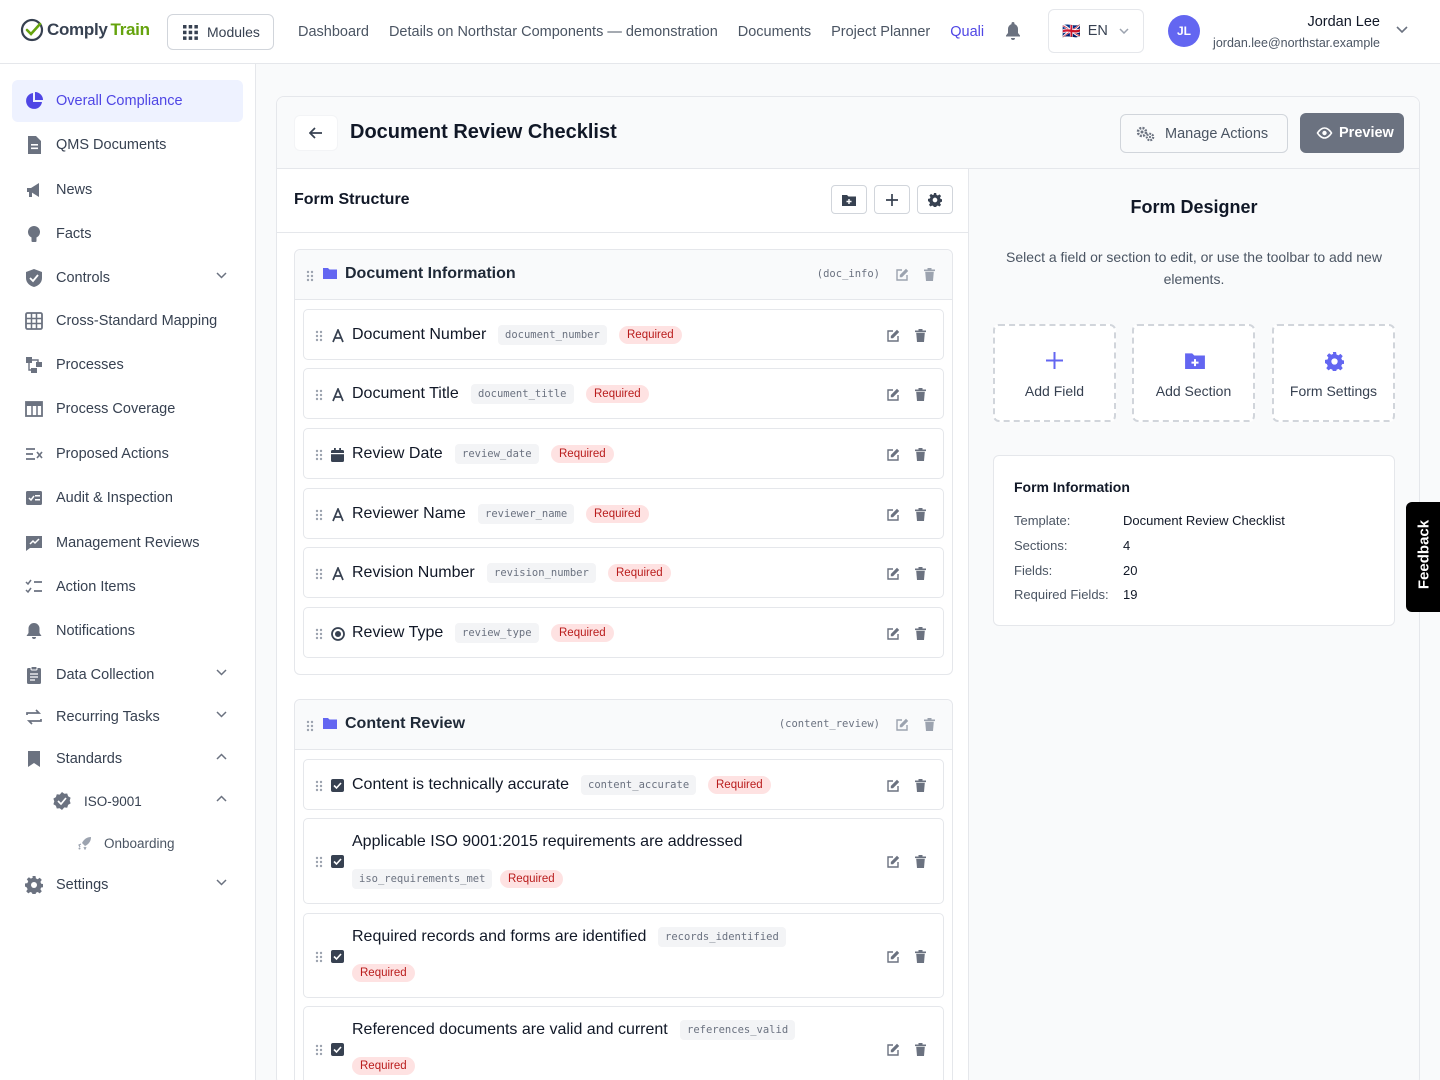 The image size is (1440, 1080). I want to click on sidebar-item-action-items: Action Items, so click(127, 587).